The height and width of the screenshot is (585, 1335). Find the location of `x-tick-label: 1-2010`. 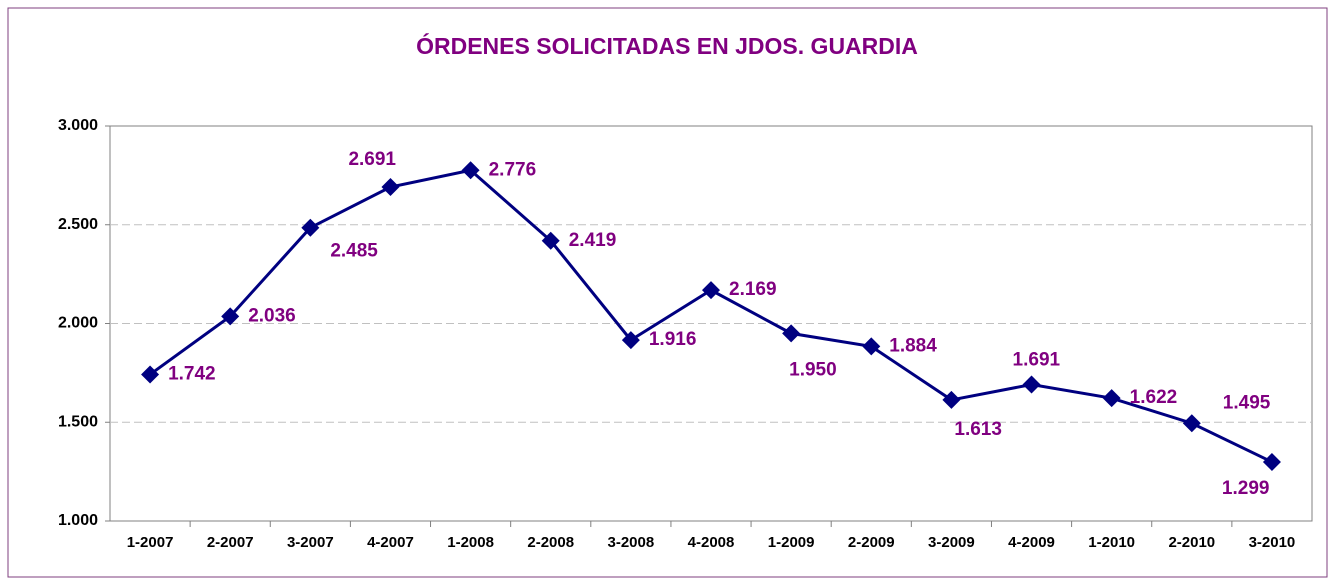

x-tick-label: 1-2010 is located at coordinates (1111, 542).